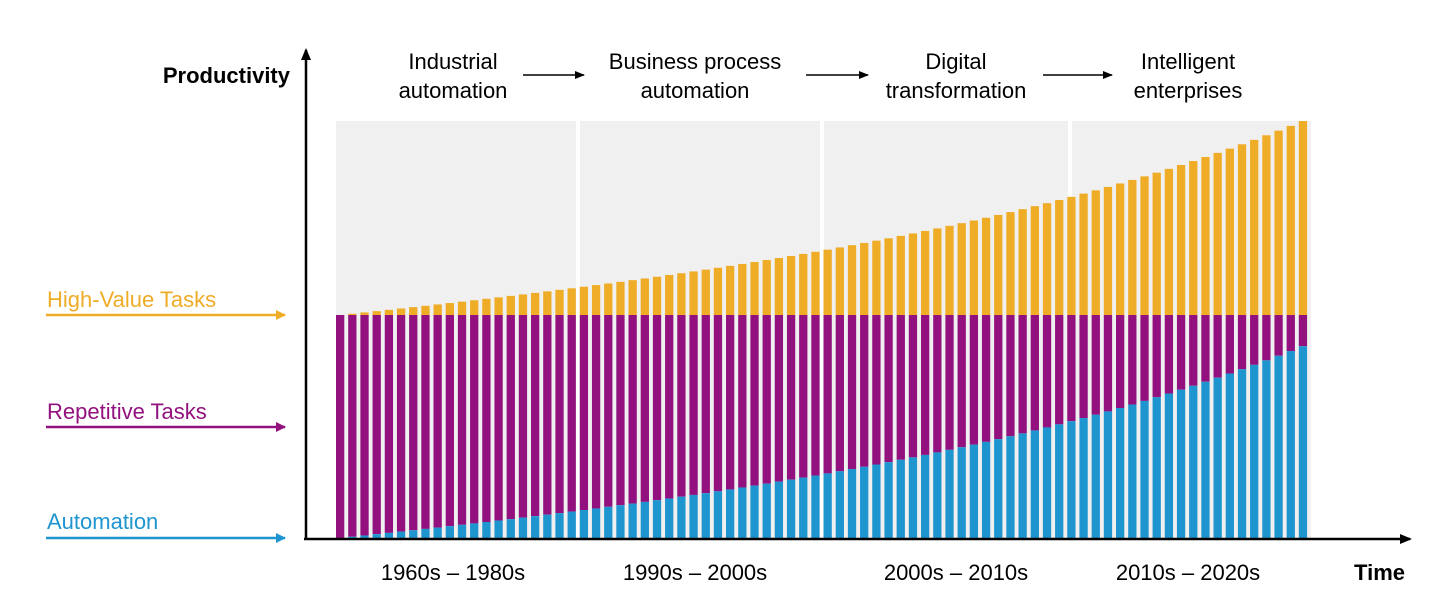  Describe the element at coordinates (1379, 572) in the screenshot. I see `x-axis-label: Time` at that location.